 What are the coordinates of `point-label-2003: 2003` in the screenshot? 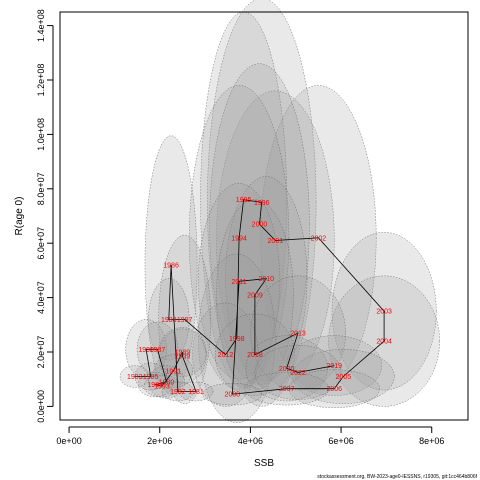 It's located at (384, 312).